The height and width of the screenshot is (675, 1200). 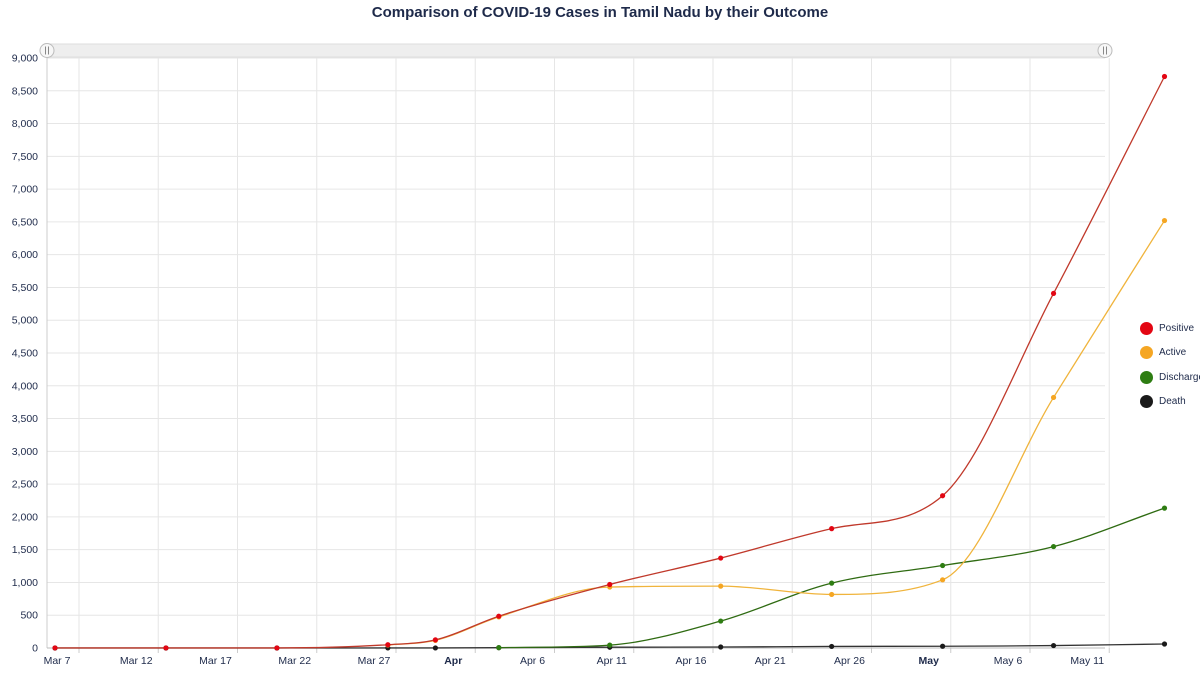 What do you see at coordinates (25, 354) in the screenshot?
I see `y-tick-label: 4,500` at bounding box center [25, 354].